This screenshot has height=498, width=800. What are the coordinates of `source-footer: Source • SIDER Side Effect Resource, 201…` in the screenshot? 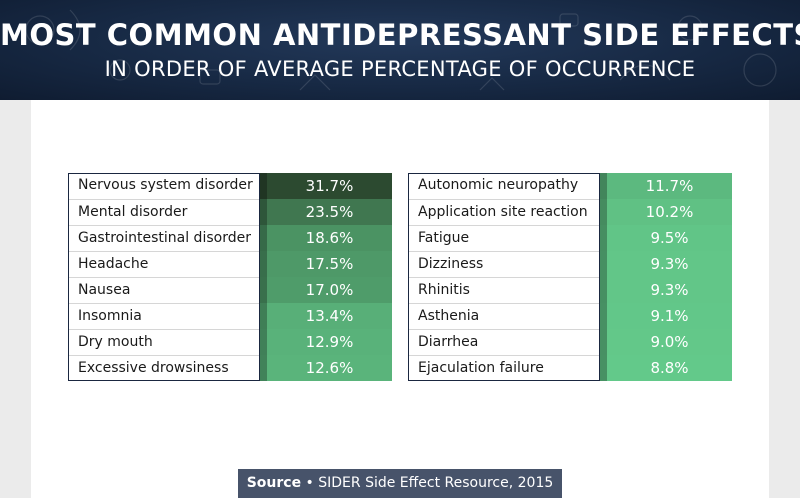 It's located at (400, 483).